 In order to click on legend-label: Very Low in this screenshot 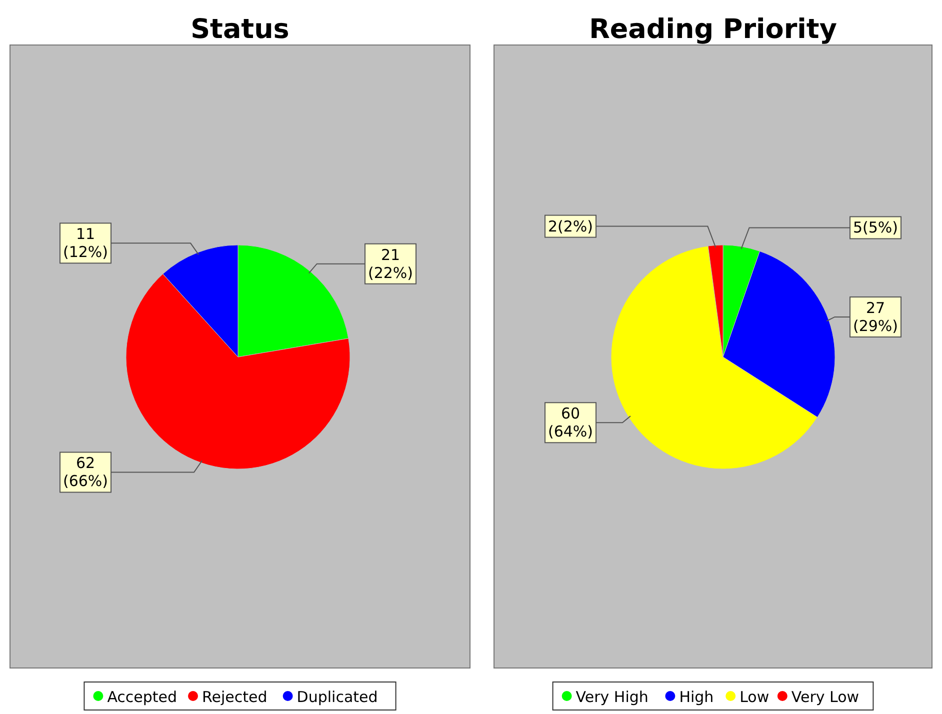, I will do `click(825, 697)`.